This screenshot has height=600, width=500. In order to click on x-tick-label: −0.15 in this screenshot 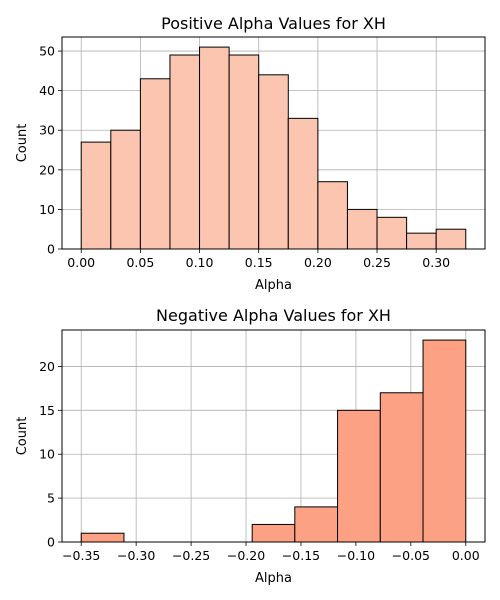, I will do `click(301, 555)`.